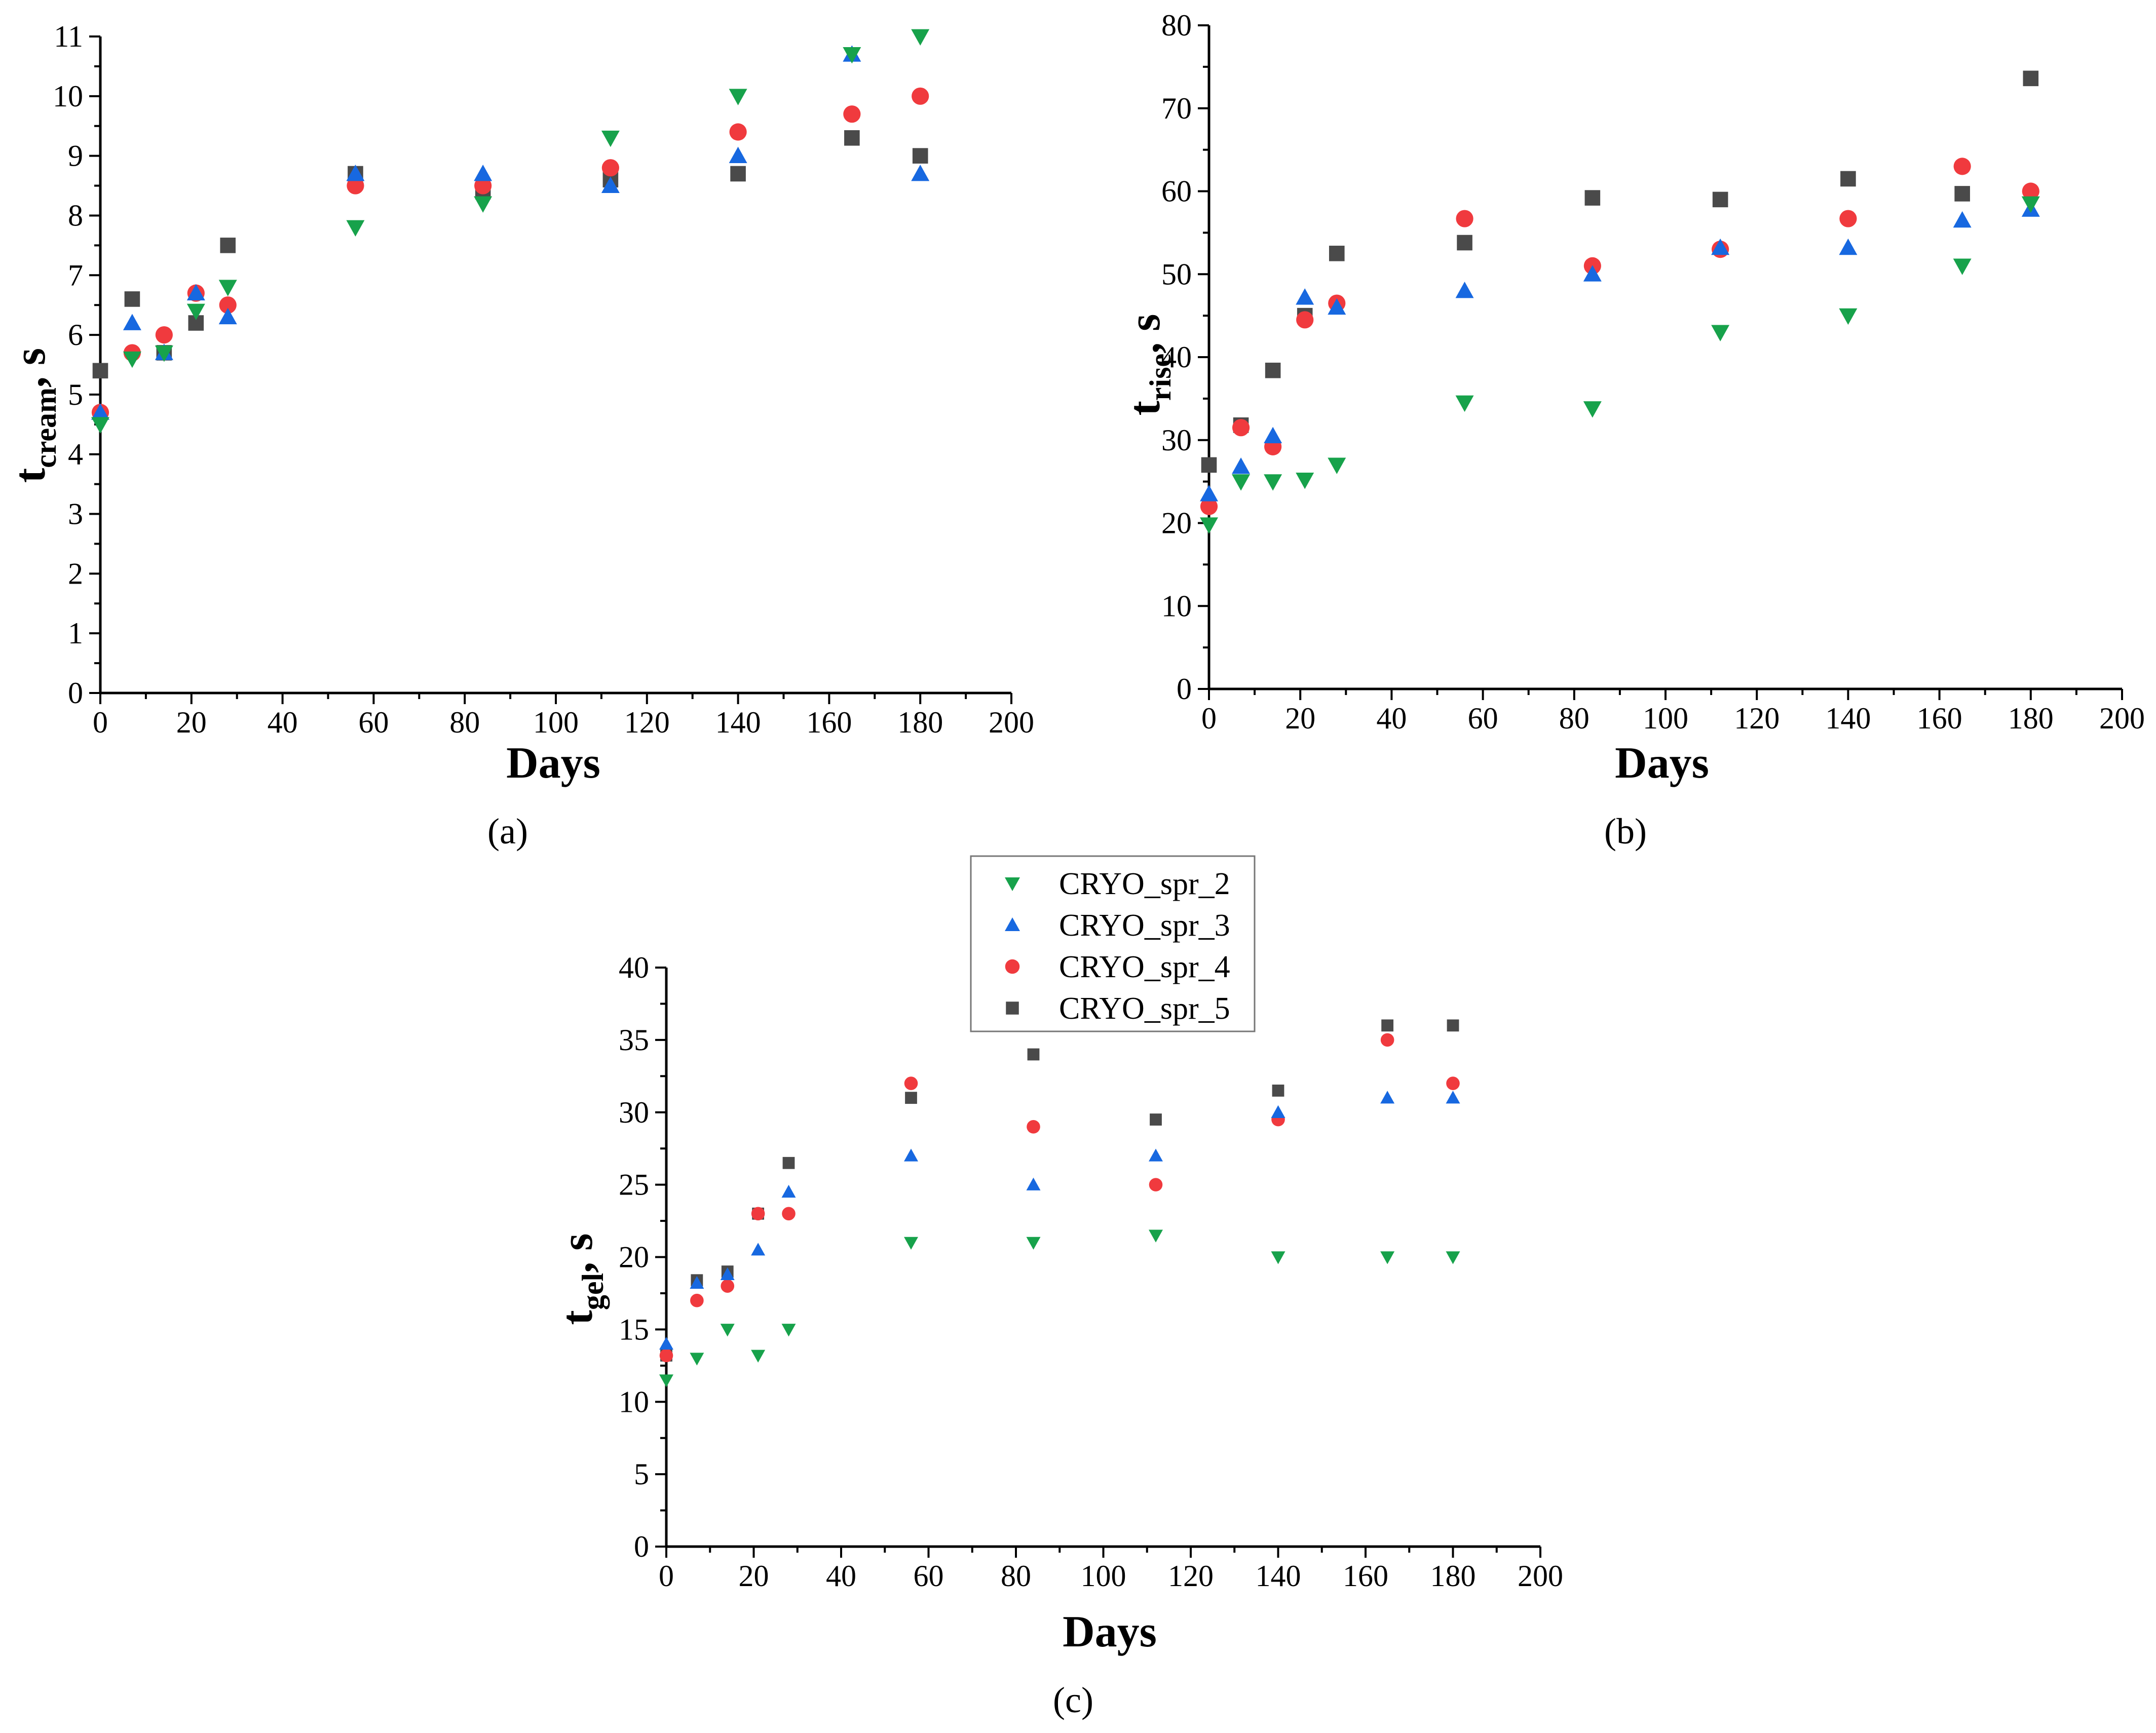  What do you see at coordinates (1176, 523) in the screenshot?
I see `y-tick-label: 20` at bounding box center [1176, 523].